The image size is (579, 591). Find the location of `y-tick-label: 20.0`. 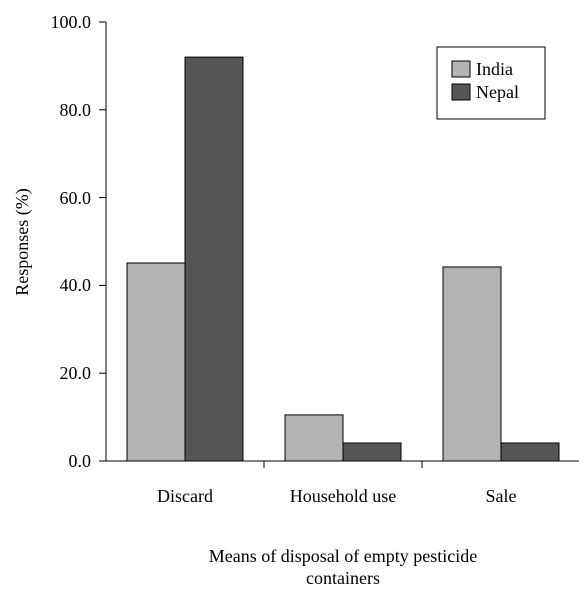

y-tick-label: 20.0 is located at coordinates (75, 373).